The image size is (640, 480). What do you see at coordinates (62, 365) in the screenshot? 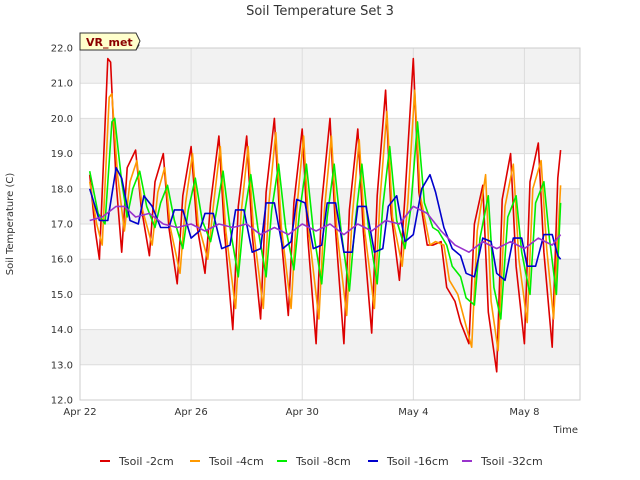
I see `y-tick-label: 13.0` at bounding box center [62, 365].